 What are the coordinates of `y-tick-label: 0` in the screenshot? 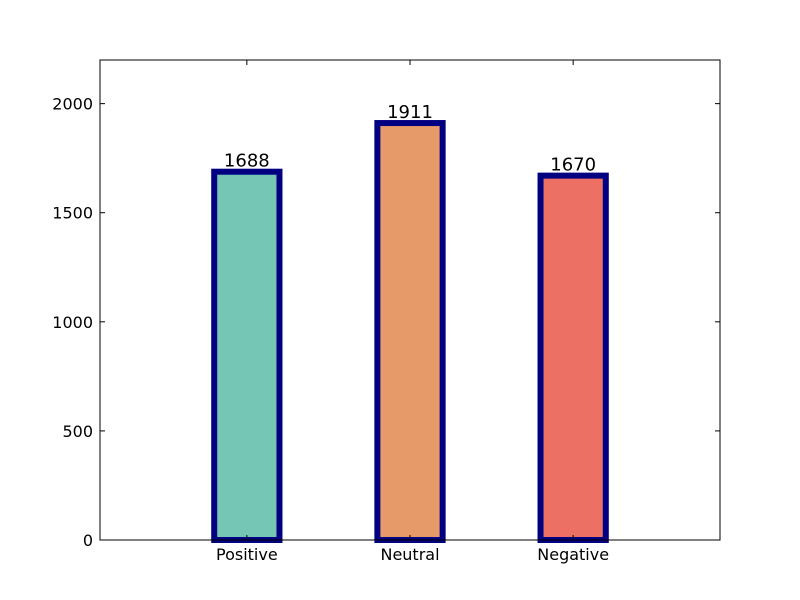 It's located at (88, 540).